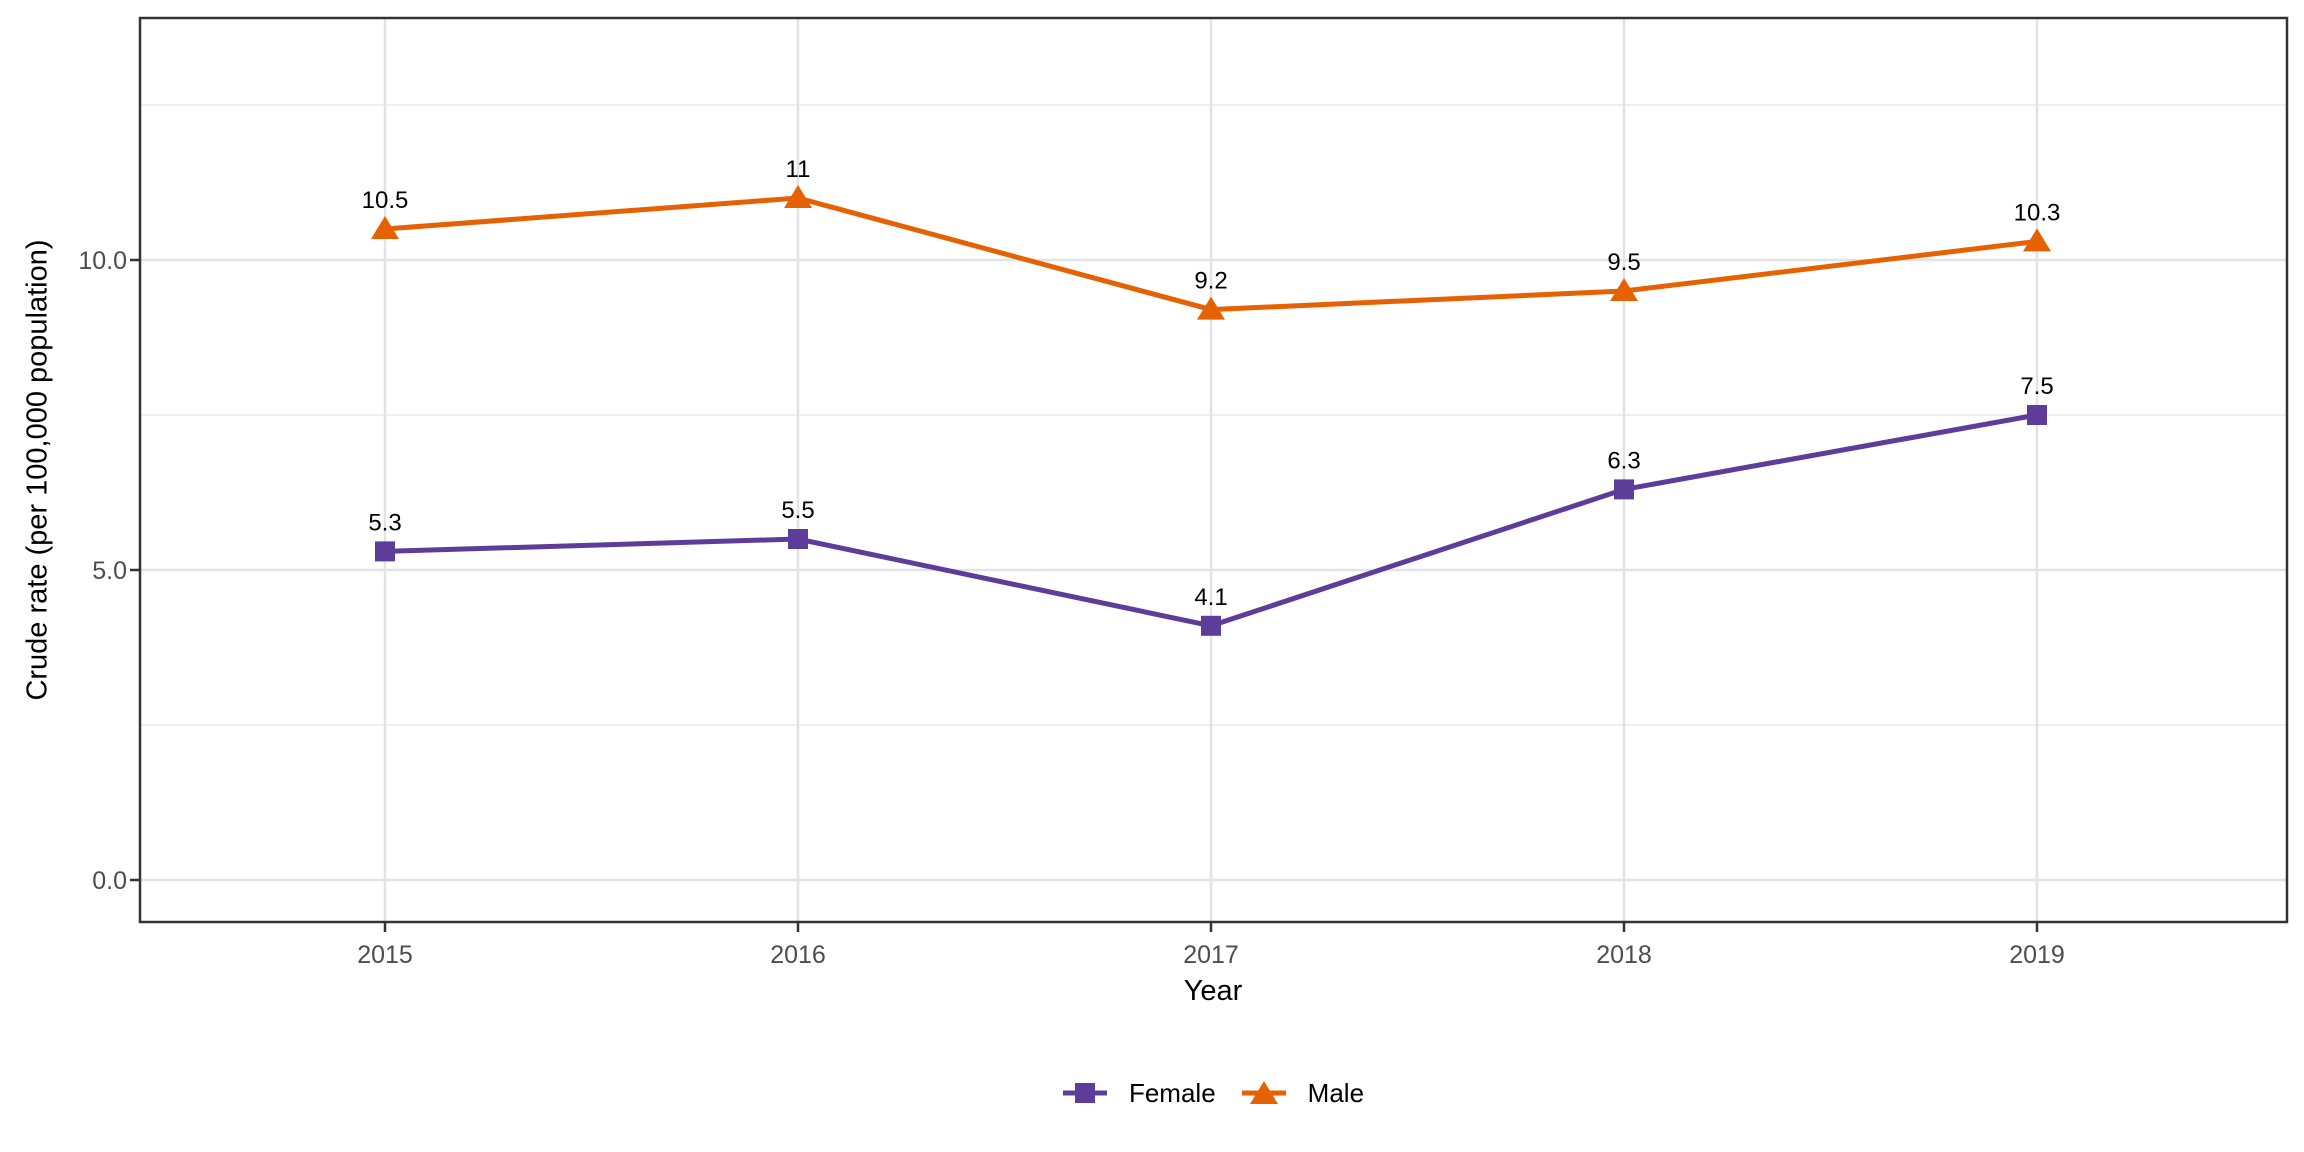 This screenshot has width=2304, height=1152. What do you see at coordinates (2036, 386) in the screenshot?
I see `data-point-label: 7.5` at bounding box center [2036, 386].